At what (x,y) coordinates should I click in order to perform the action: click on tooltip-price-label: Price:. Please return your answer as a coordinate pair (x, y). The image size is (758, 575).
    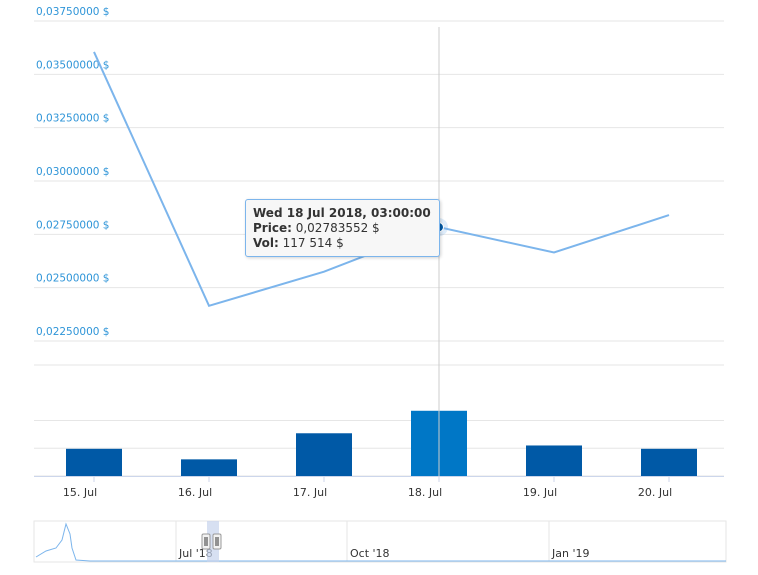
    Looking at the image, I should click on (272, 228).